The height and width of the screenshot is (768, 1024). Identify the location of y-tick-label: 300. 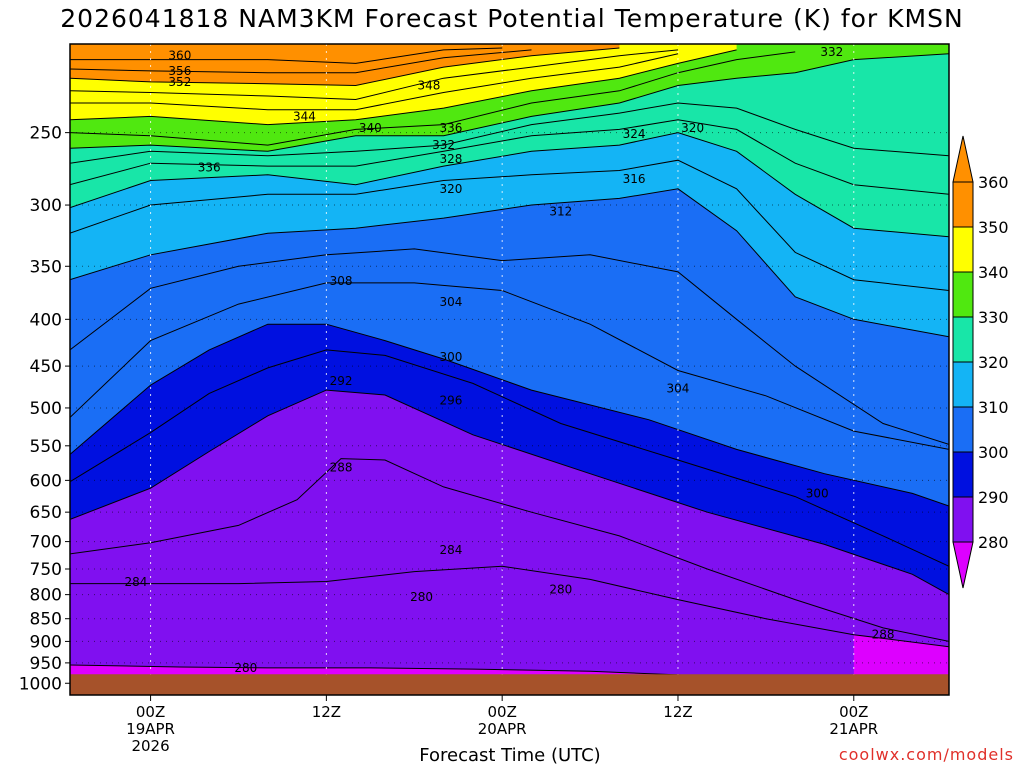
(46, 206).